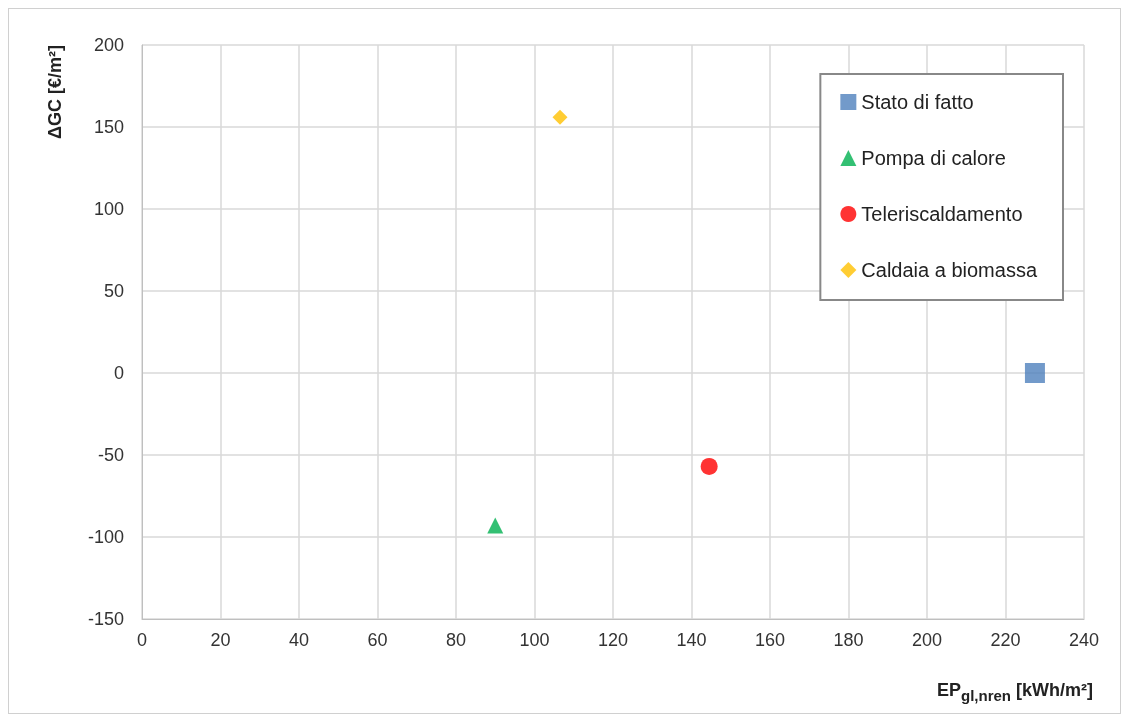 This screenshot has width=1129, height=722. I want to click on y-tick-label: 0, so click(118, 373).